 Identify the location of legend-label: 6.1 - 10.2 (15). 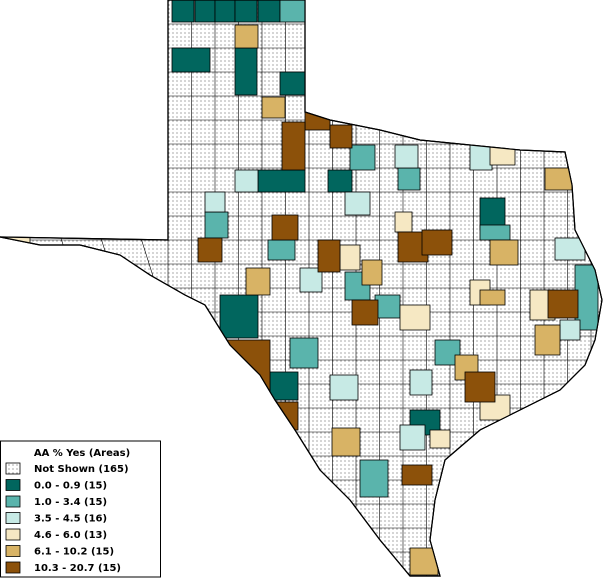
(74, 552).